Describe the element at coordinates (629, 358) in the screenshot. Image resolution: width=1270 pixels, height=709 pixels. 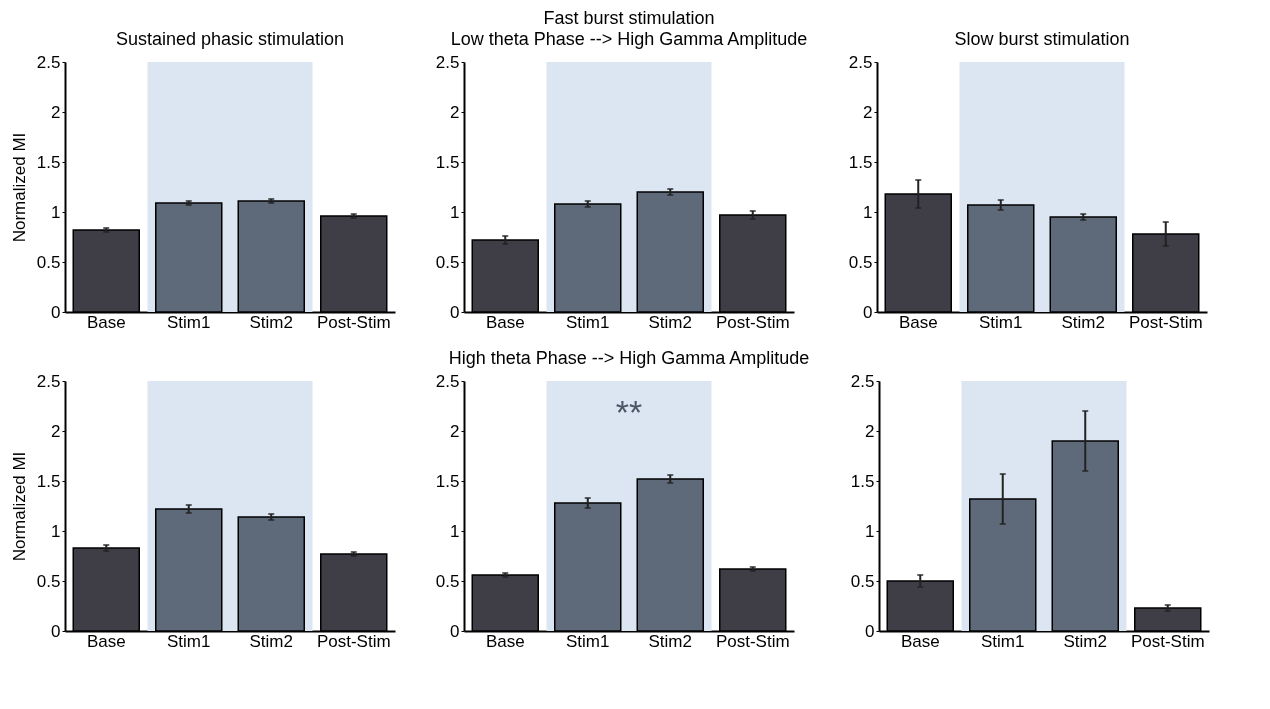
I see `chart-title: High theta Phase --> High Gamma Amplitude` at that location.